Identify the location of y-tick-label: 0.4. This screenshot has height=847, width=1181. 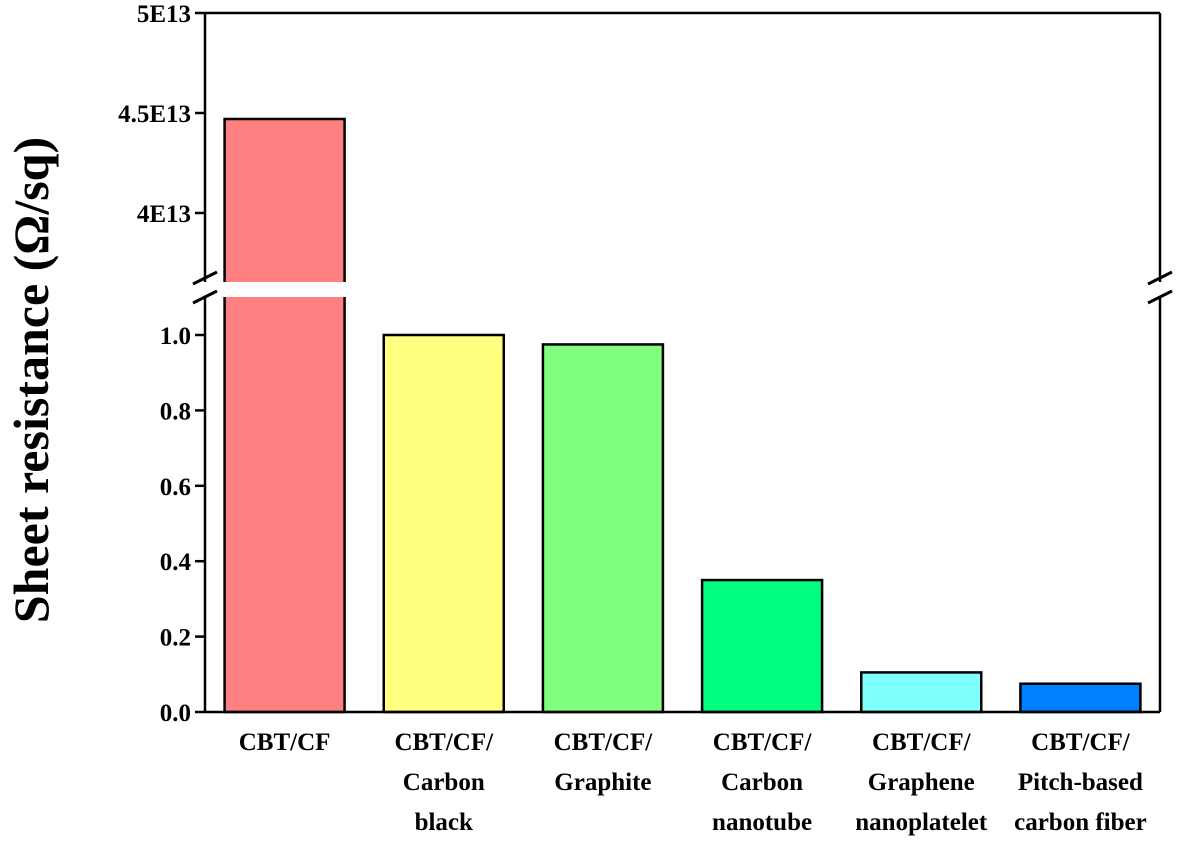
(176, 562).